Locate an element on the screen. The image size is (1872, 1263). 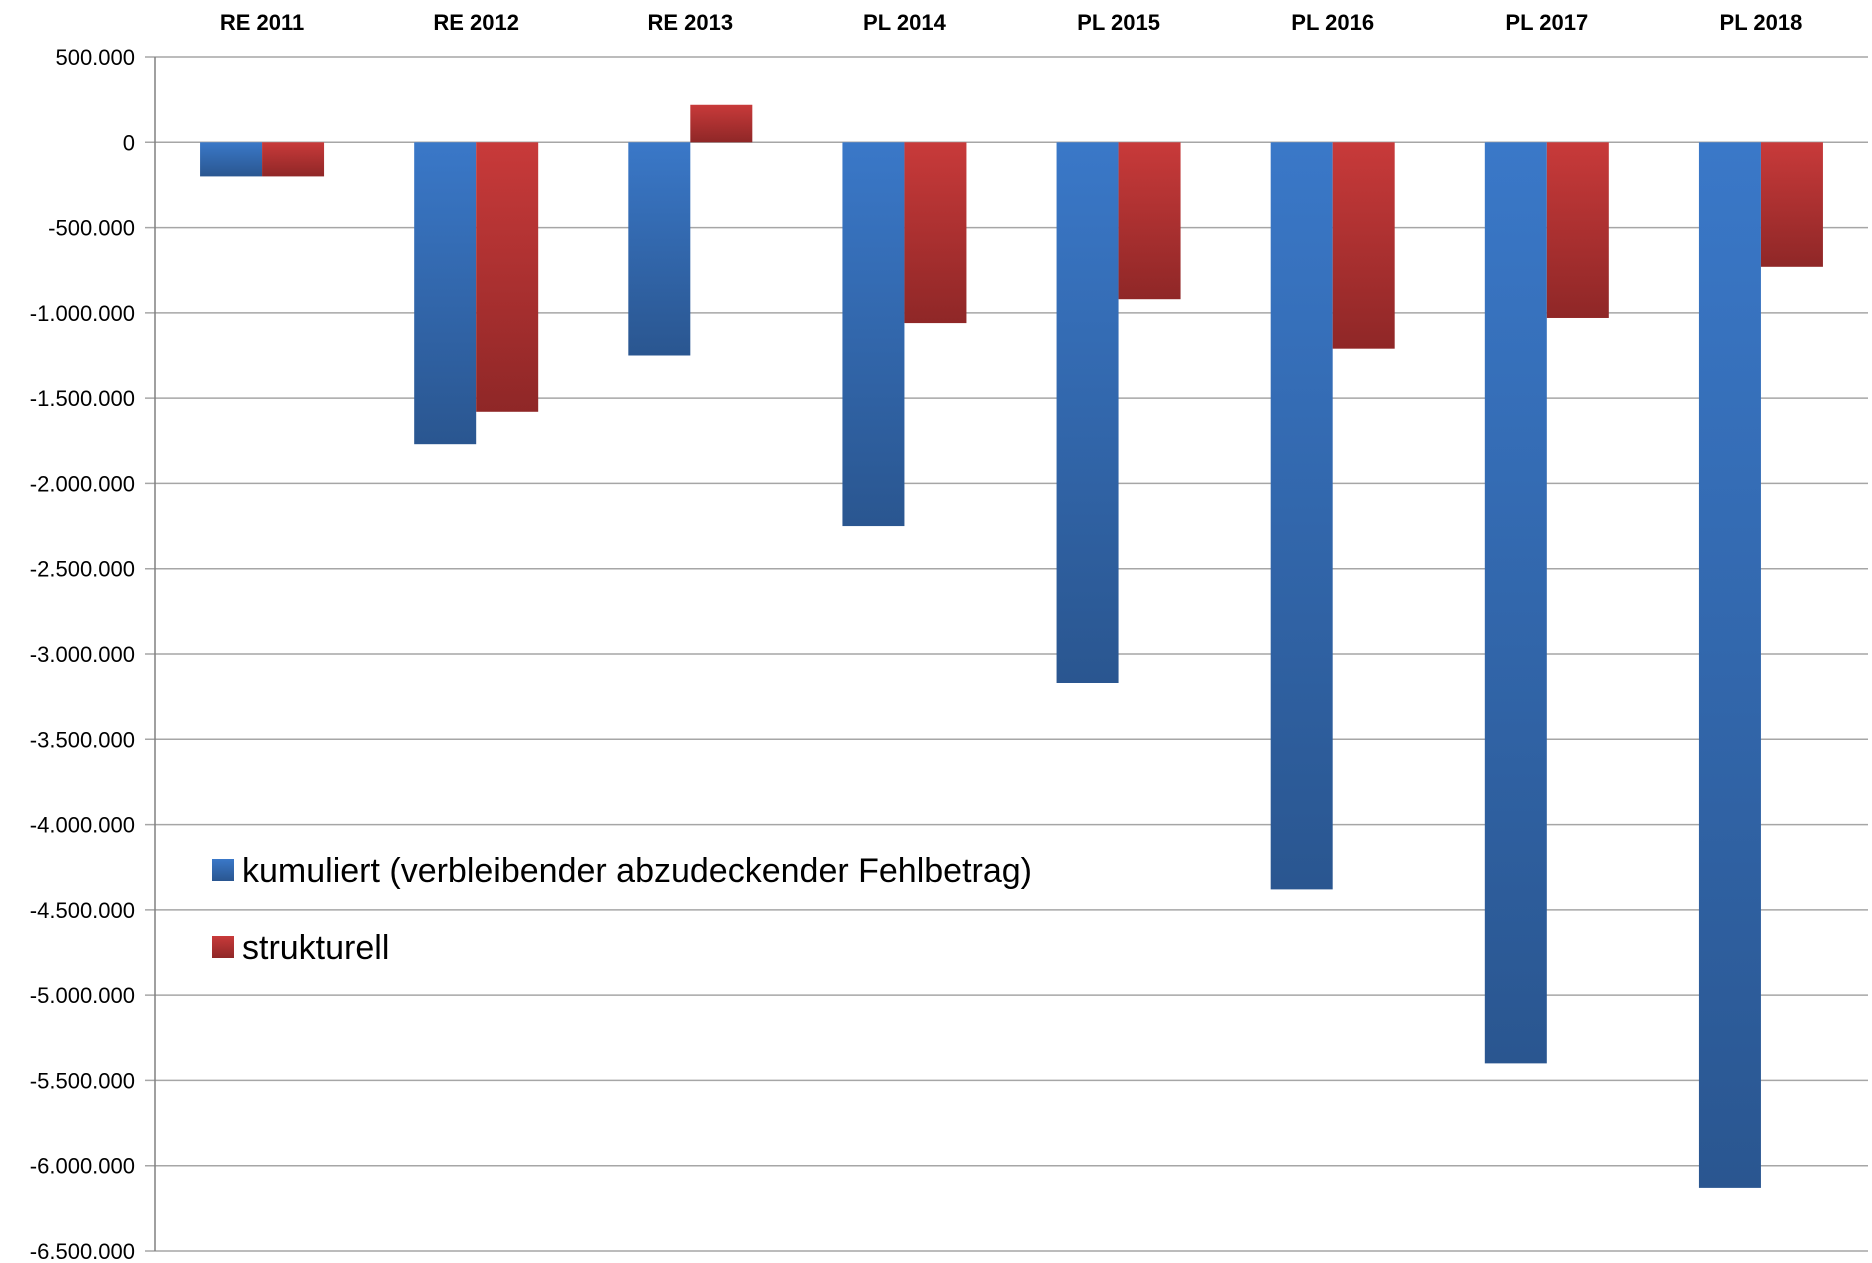
category-label: RE 2013 is located at coordinates (691, 22).